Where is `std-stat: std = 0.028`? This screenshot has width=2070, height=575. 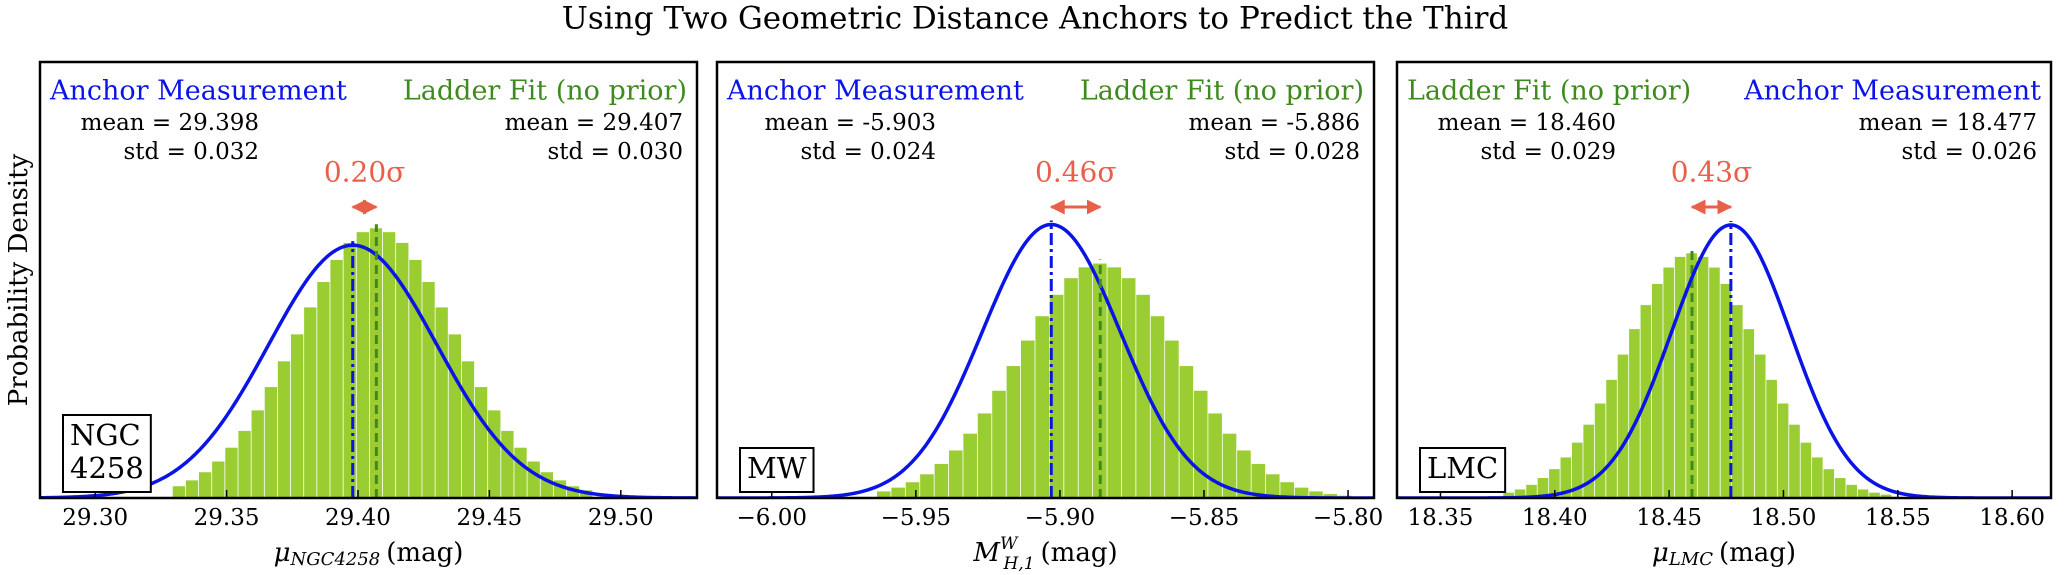
std-stat: std = 0.028 is located at coordinates (1292, 152).